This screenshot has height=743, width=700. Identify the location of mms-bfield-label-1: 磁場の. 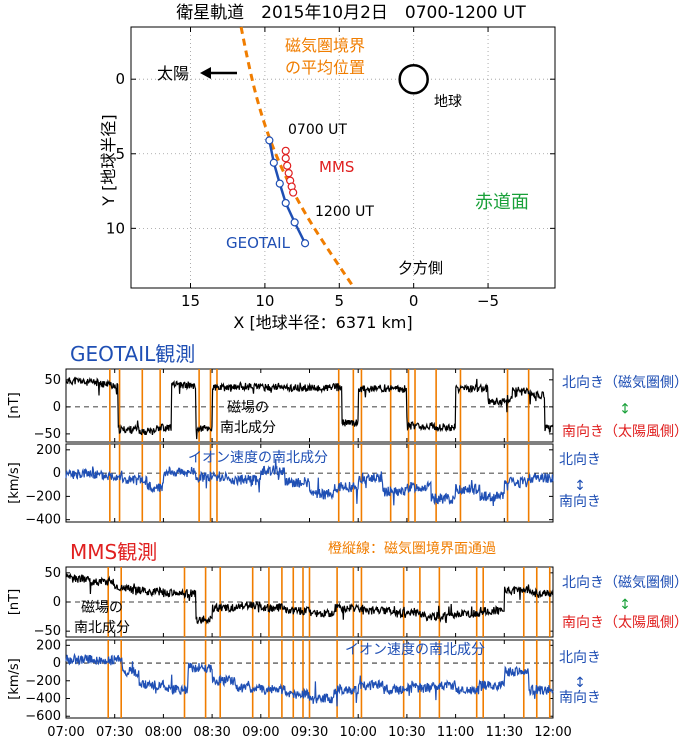
(102, 608).